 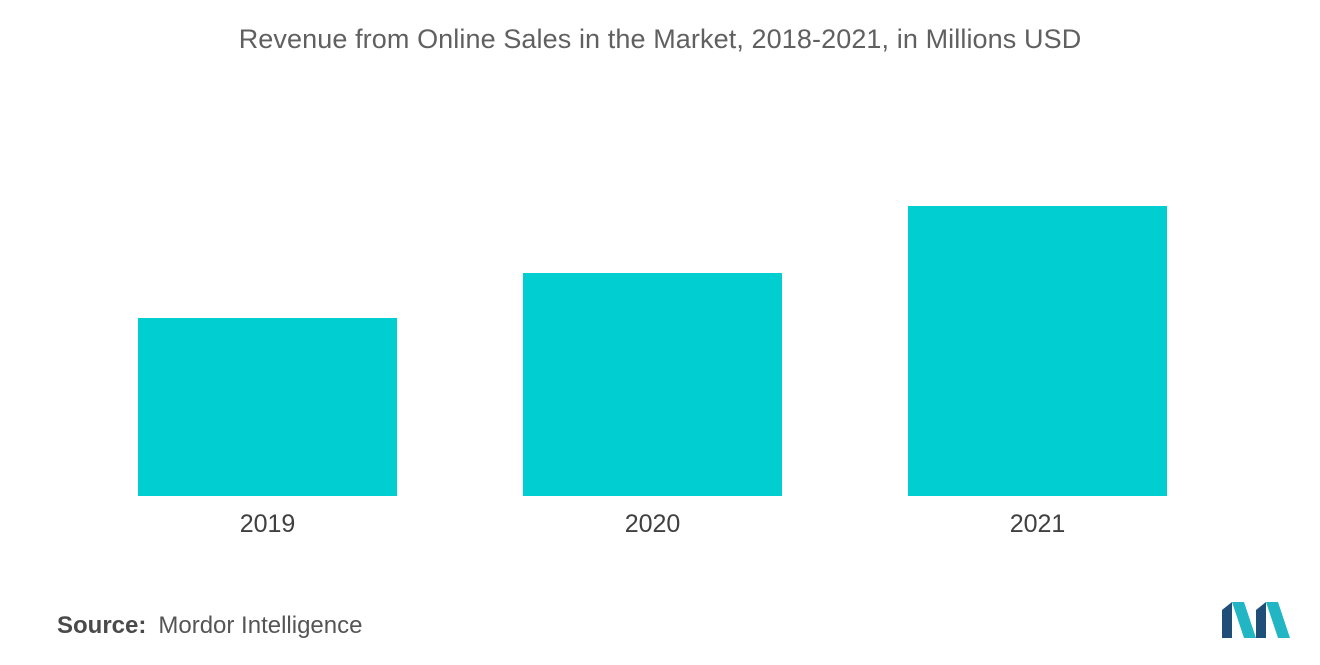 What do you see at coordinates (267, 407) in the screenshot?
I see `bar-2019` at bounding box center [267, 407].